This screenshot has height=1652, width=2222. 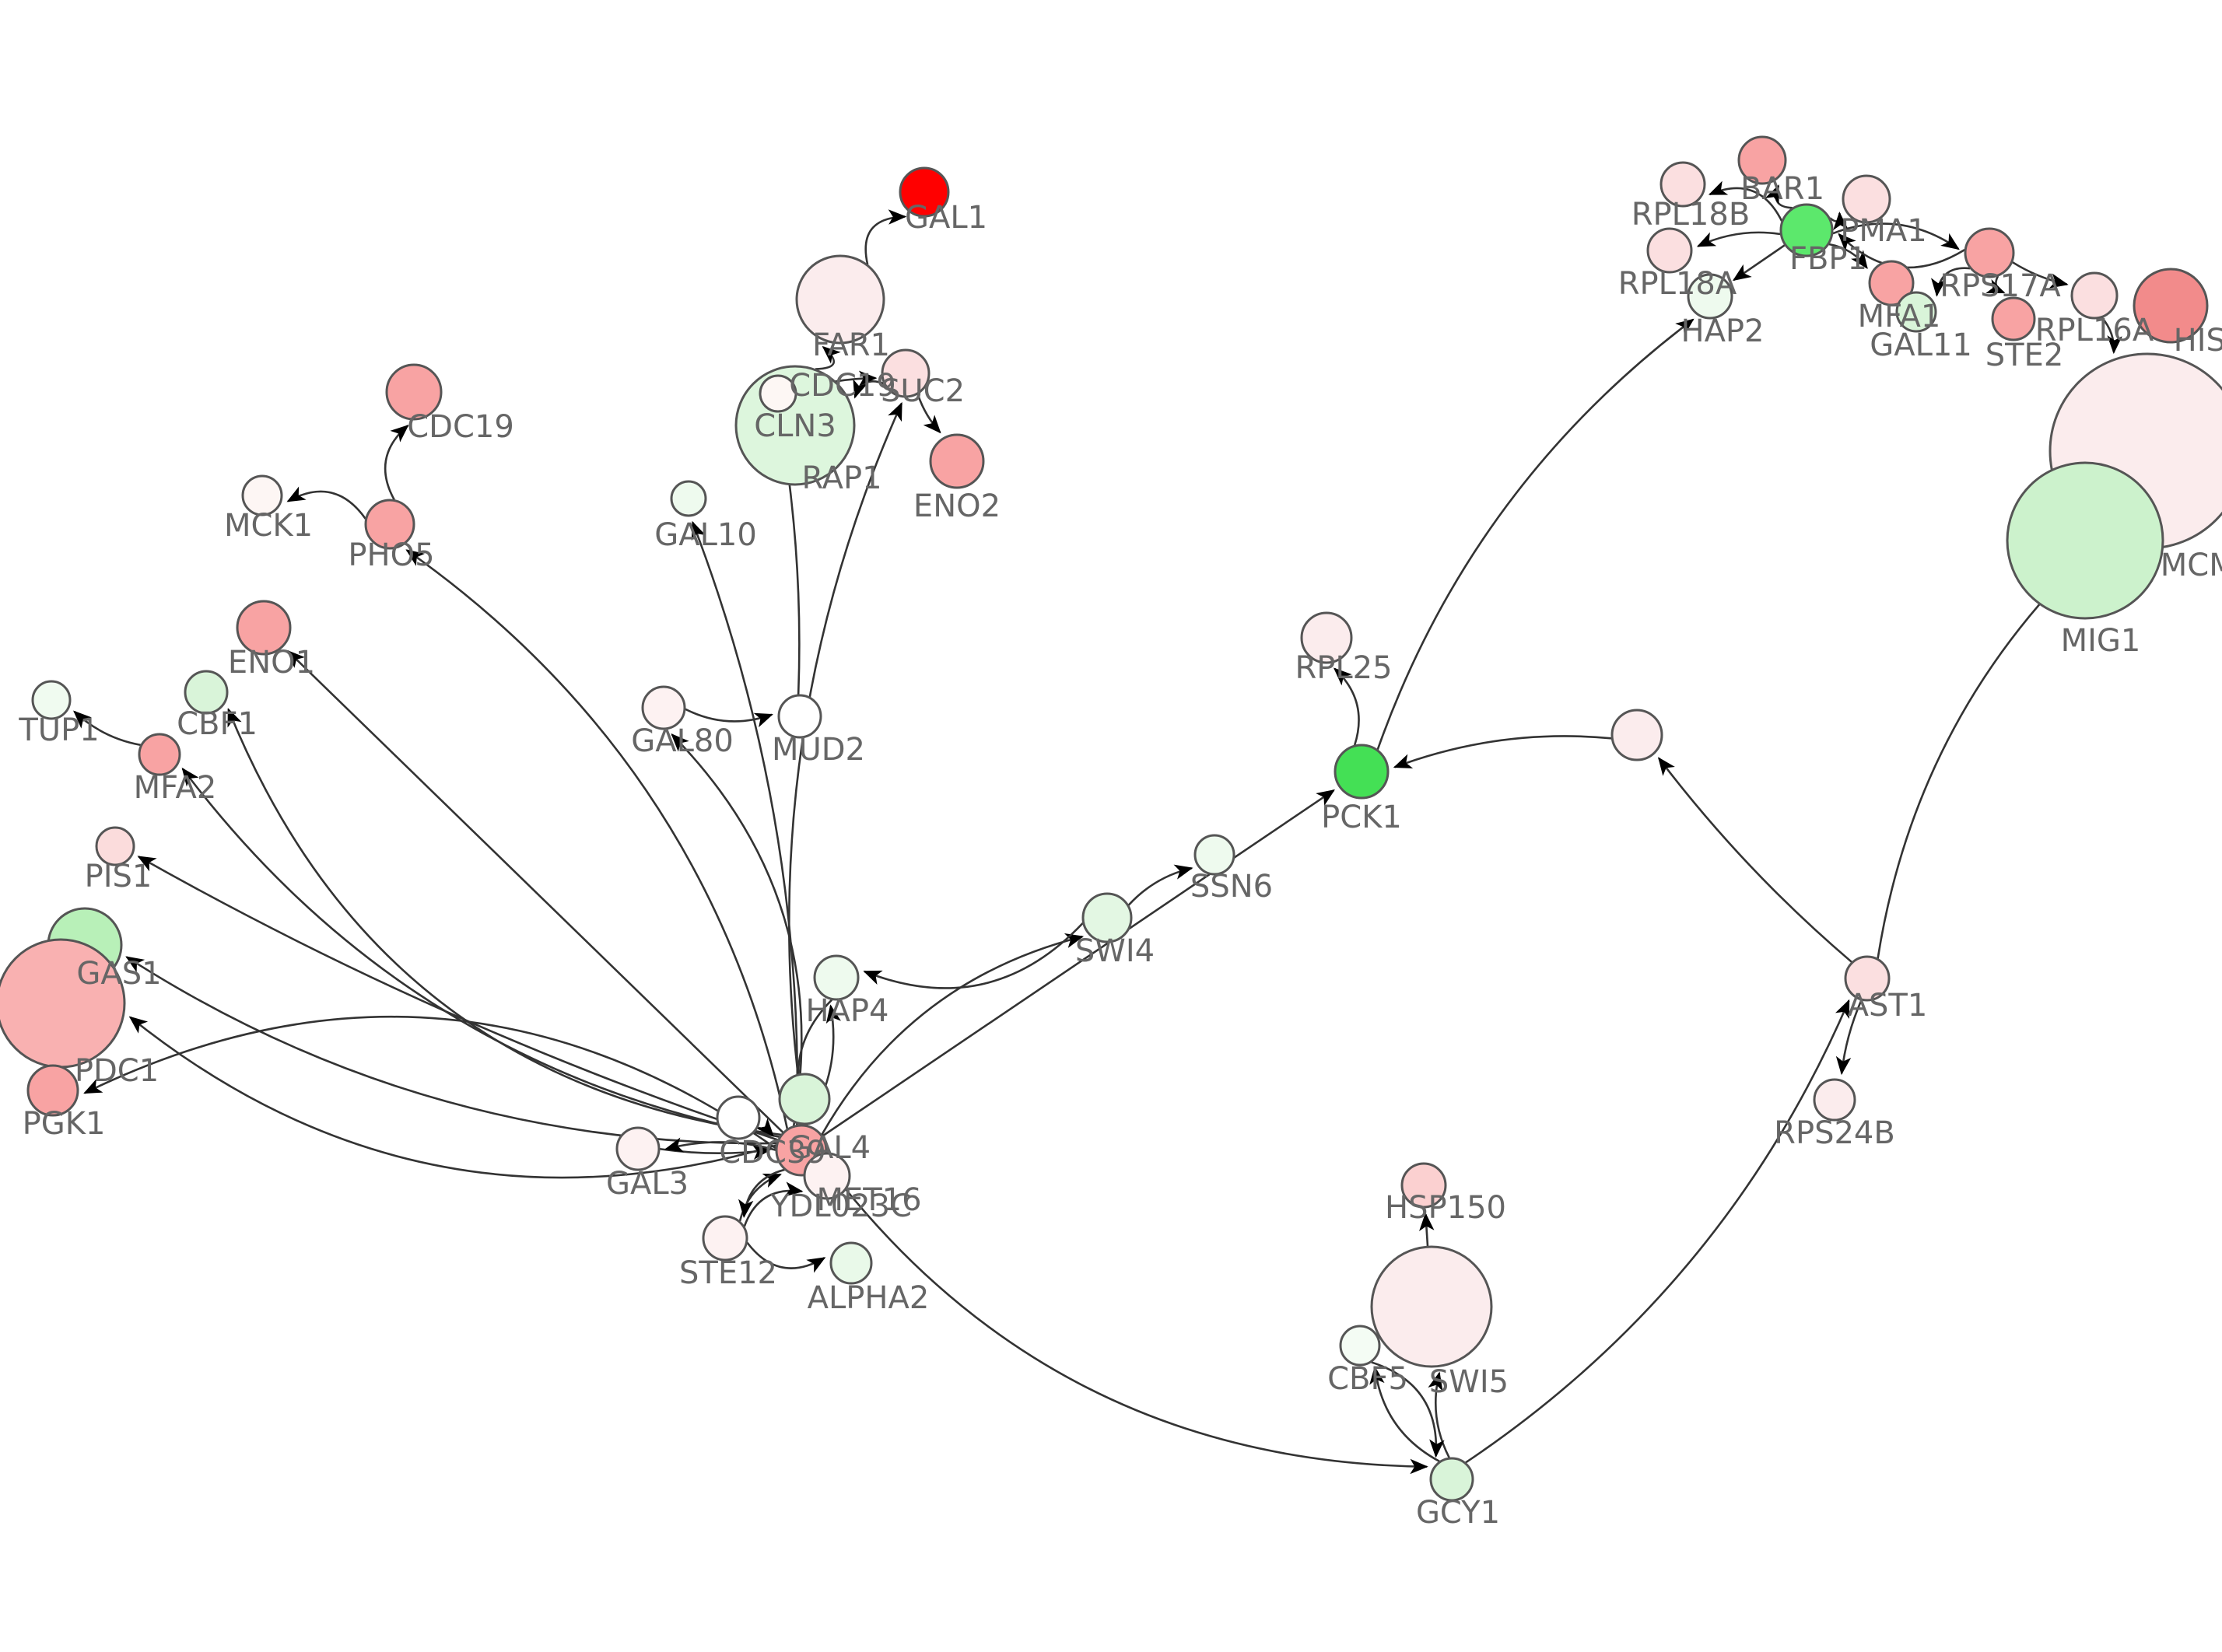 What do you see at coordinates (2094, 295) in the screenshot?
I see `node-rpl16a` at bounding box center [2094, 295].